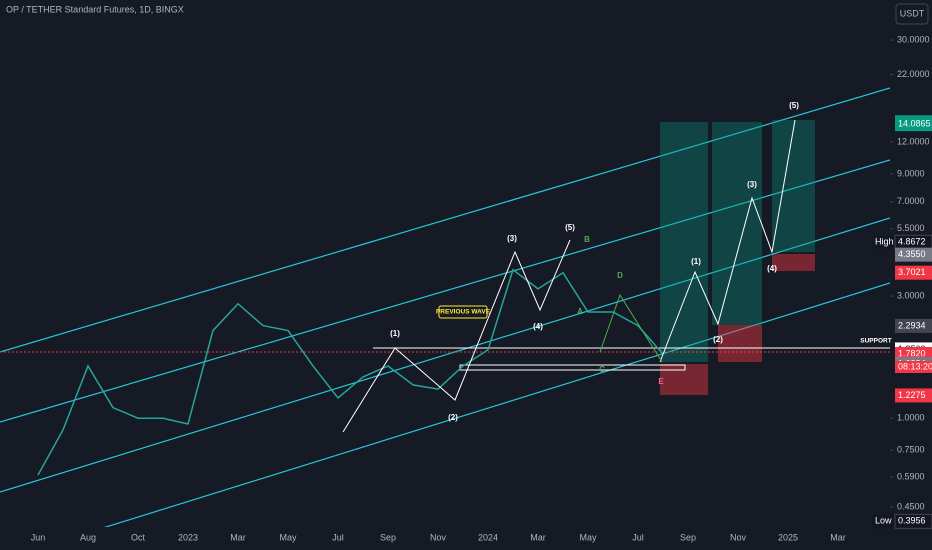 Image resolution: width=932 pixels, height=550 pixels. I want to click on x-tick-label: Jun, so click(38, 537).